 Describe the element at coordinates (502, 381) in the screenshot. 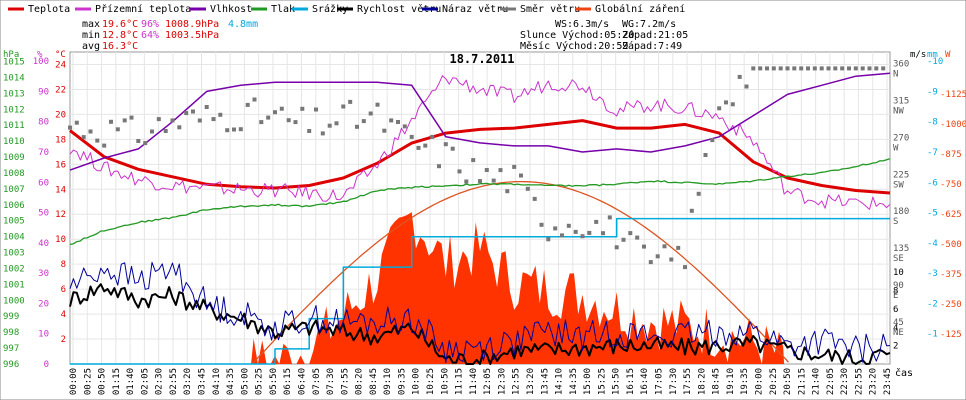

I see `x-tick-label: 12:30` at that location.